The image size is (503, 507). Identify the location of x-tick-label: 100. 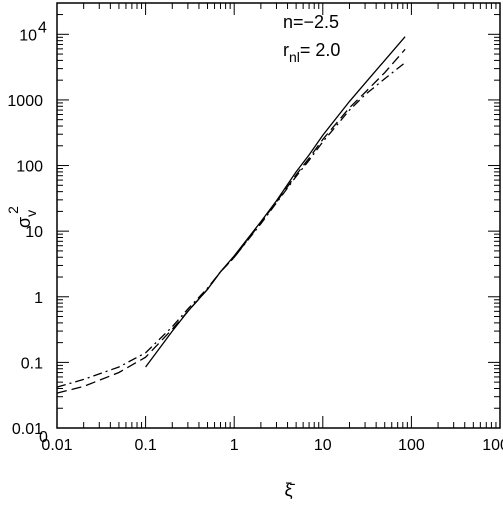
(411, 445).